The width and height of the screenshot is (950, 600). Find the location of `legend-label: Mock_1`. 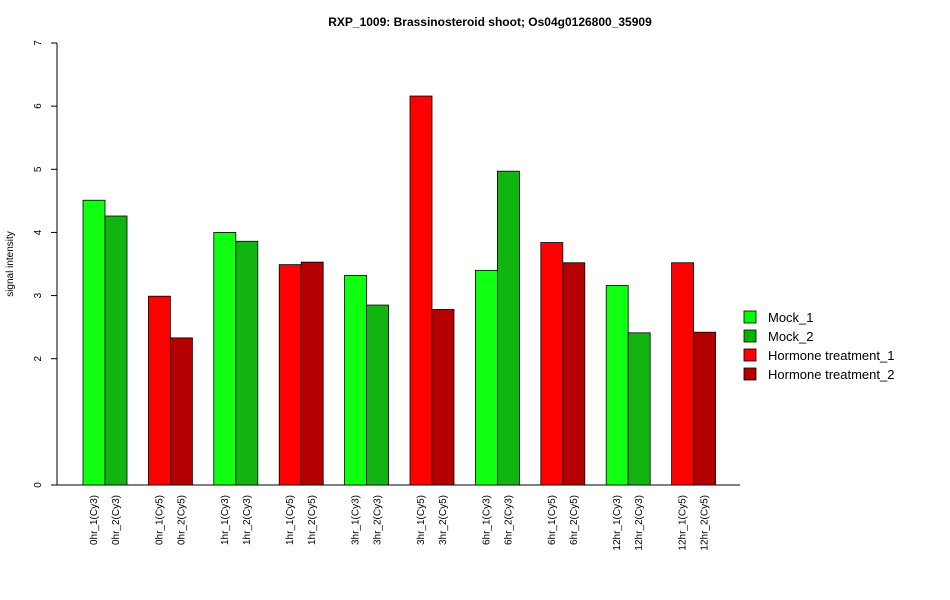

legend-label: Mock_1 is located at coordinates (791, 317).